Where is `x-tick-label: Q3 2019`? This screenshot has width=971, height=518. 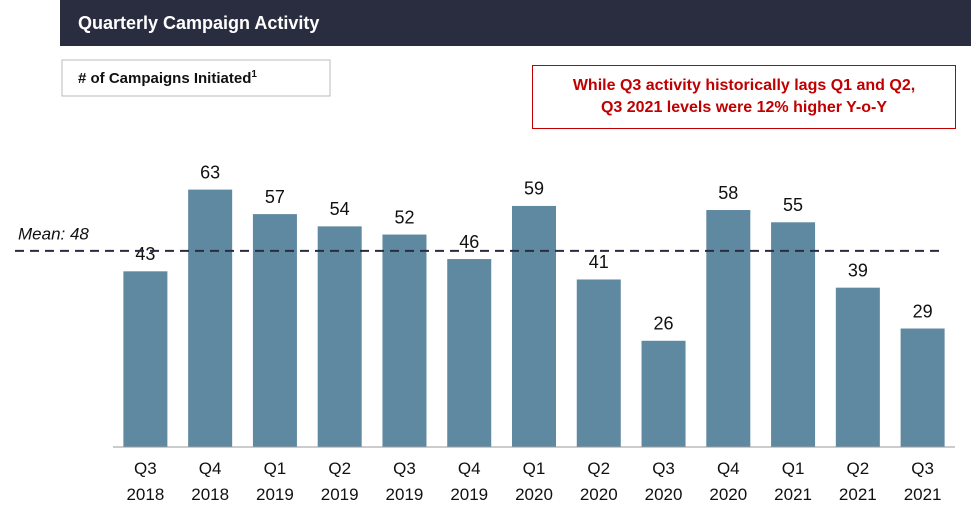
x-tick-label: Q3 2019 is located at coordinates (405, 481).